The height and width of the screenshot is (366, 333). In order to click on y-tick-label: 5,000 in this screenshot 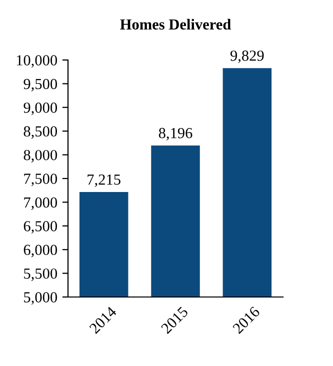, I will do `click(40, 298)`.